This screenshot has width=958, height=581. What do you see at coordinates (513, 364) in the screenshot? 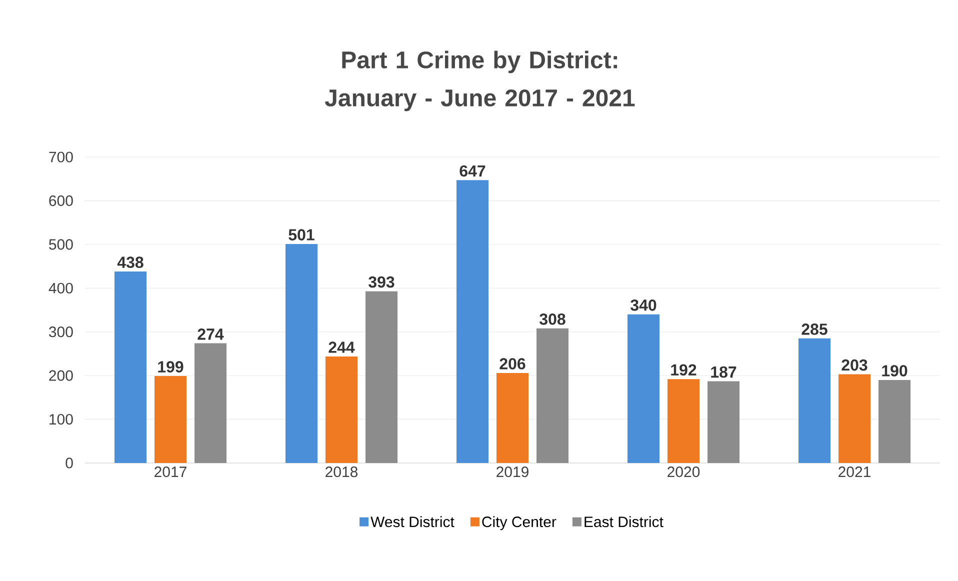
I see `data-label: 206` at bounding box center [513, 364].